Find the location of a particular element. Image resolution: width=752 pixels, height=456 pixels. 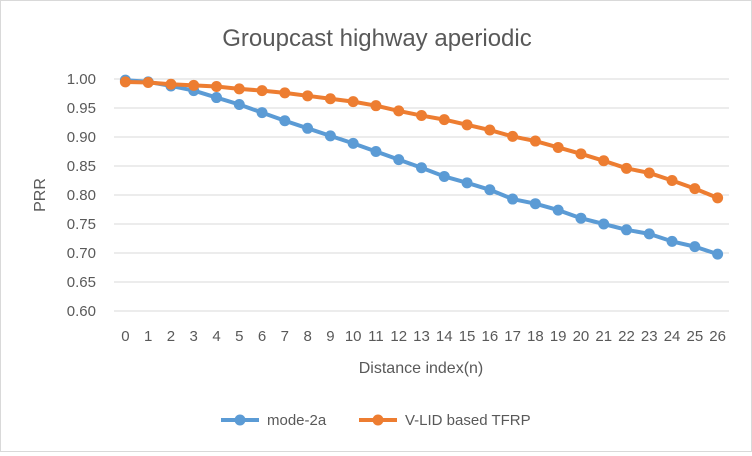

x-tick-label: 5 is located at coordinates (239, 336).